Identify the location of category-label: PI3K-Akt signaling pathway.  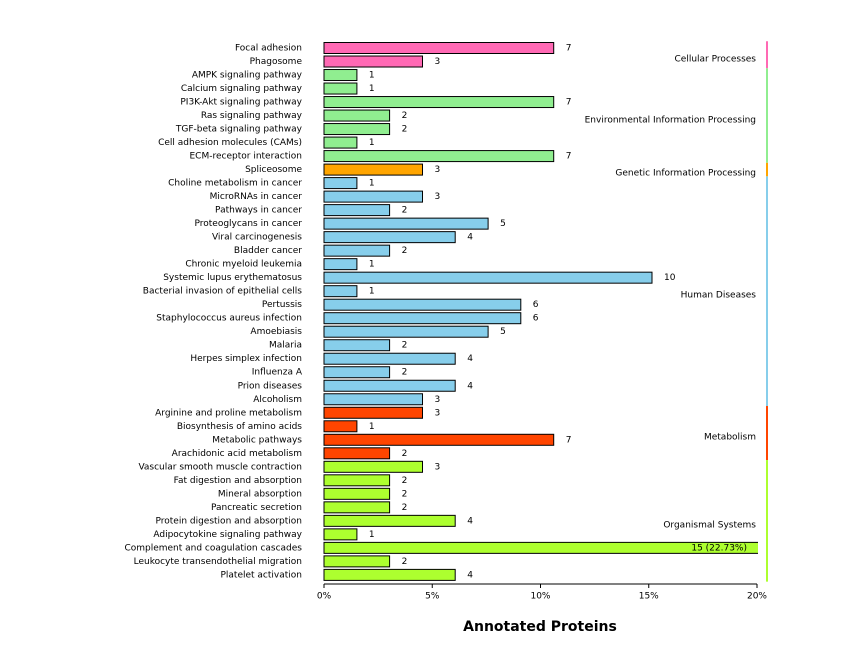
(241, 103).